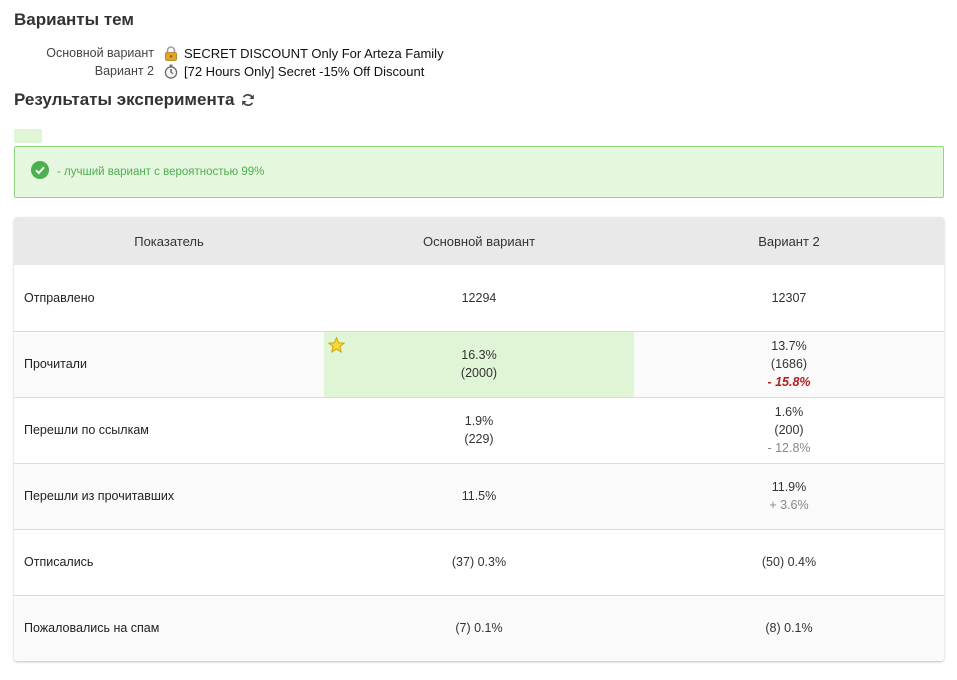 This screenshot has height=680, width=957. What do you see at coordinates (789, 448) in the screenshot?
I see `diff-value: - 12.8%` at bounding box center [789, 448].